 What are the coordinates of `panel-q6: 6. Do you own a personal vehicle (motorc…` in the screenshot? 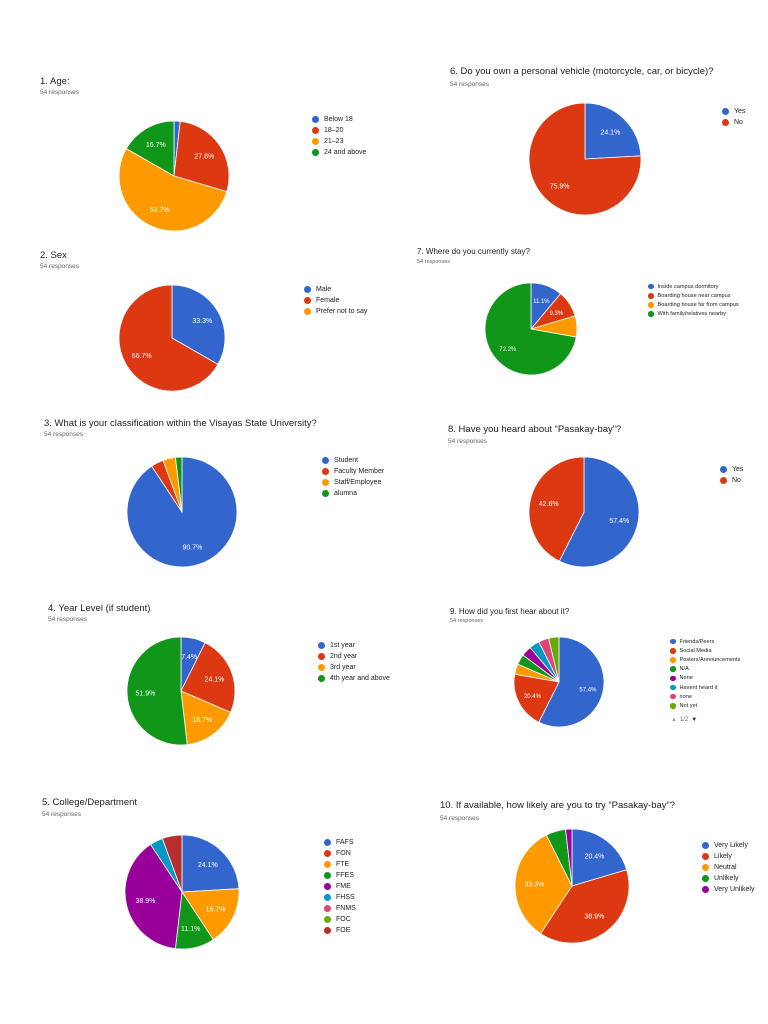 It's located at (584, 140).